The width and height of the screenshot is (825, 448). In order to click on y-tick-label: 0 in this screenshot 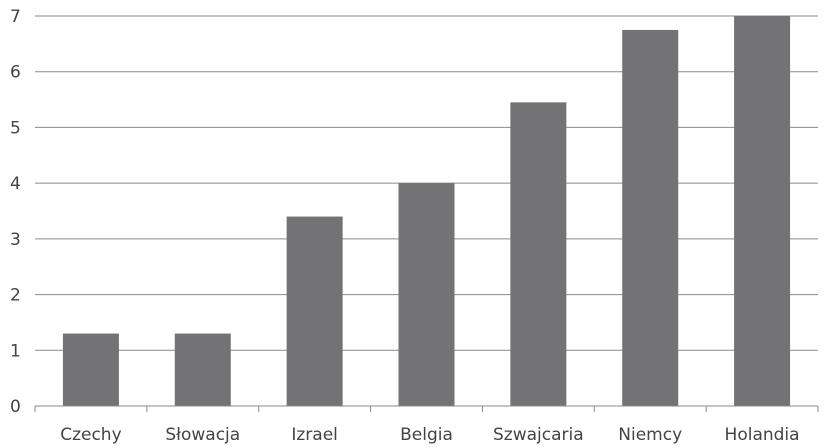, I will do `click(15, 407)`.